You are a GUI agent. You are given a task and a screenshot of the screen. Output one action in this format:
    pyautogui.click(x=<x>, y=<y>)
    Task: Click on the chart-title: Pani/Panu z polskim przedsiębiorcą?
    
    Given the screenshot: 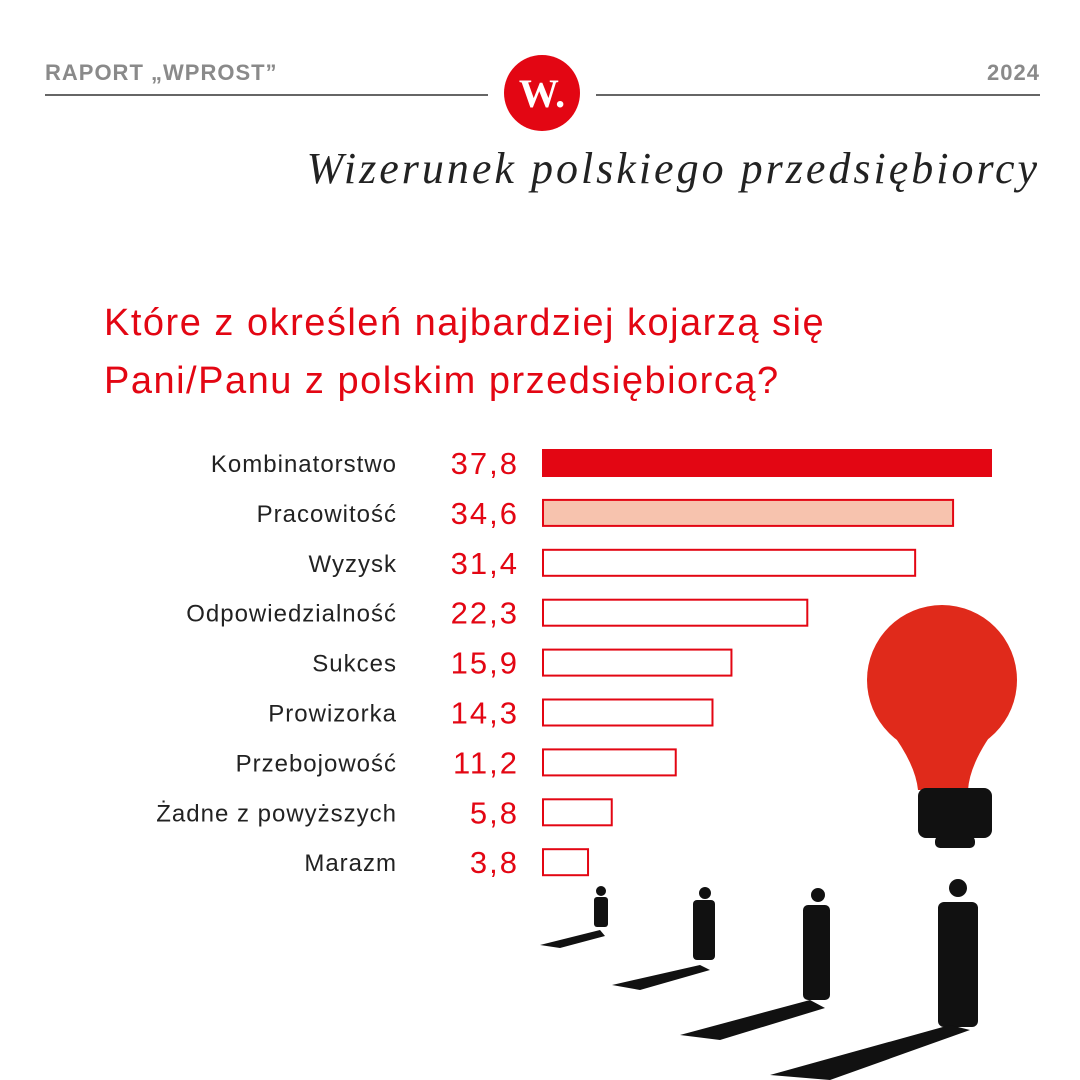 What is the action you would take?
    pyautogui.click(x=442, y=381)
    